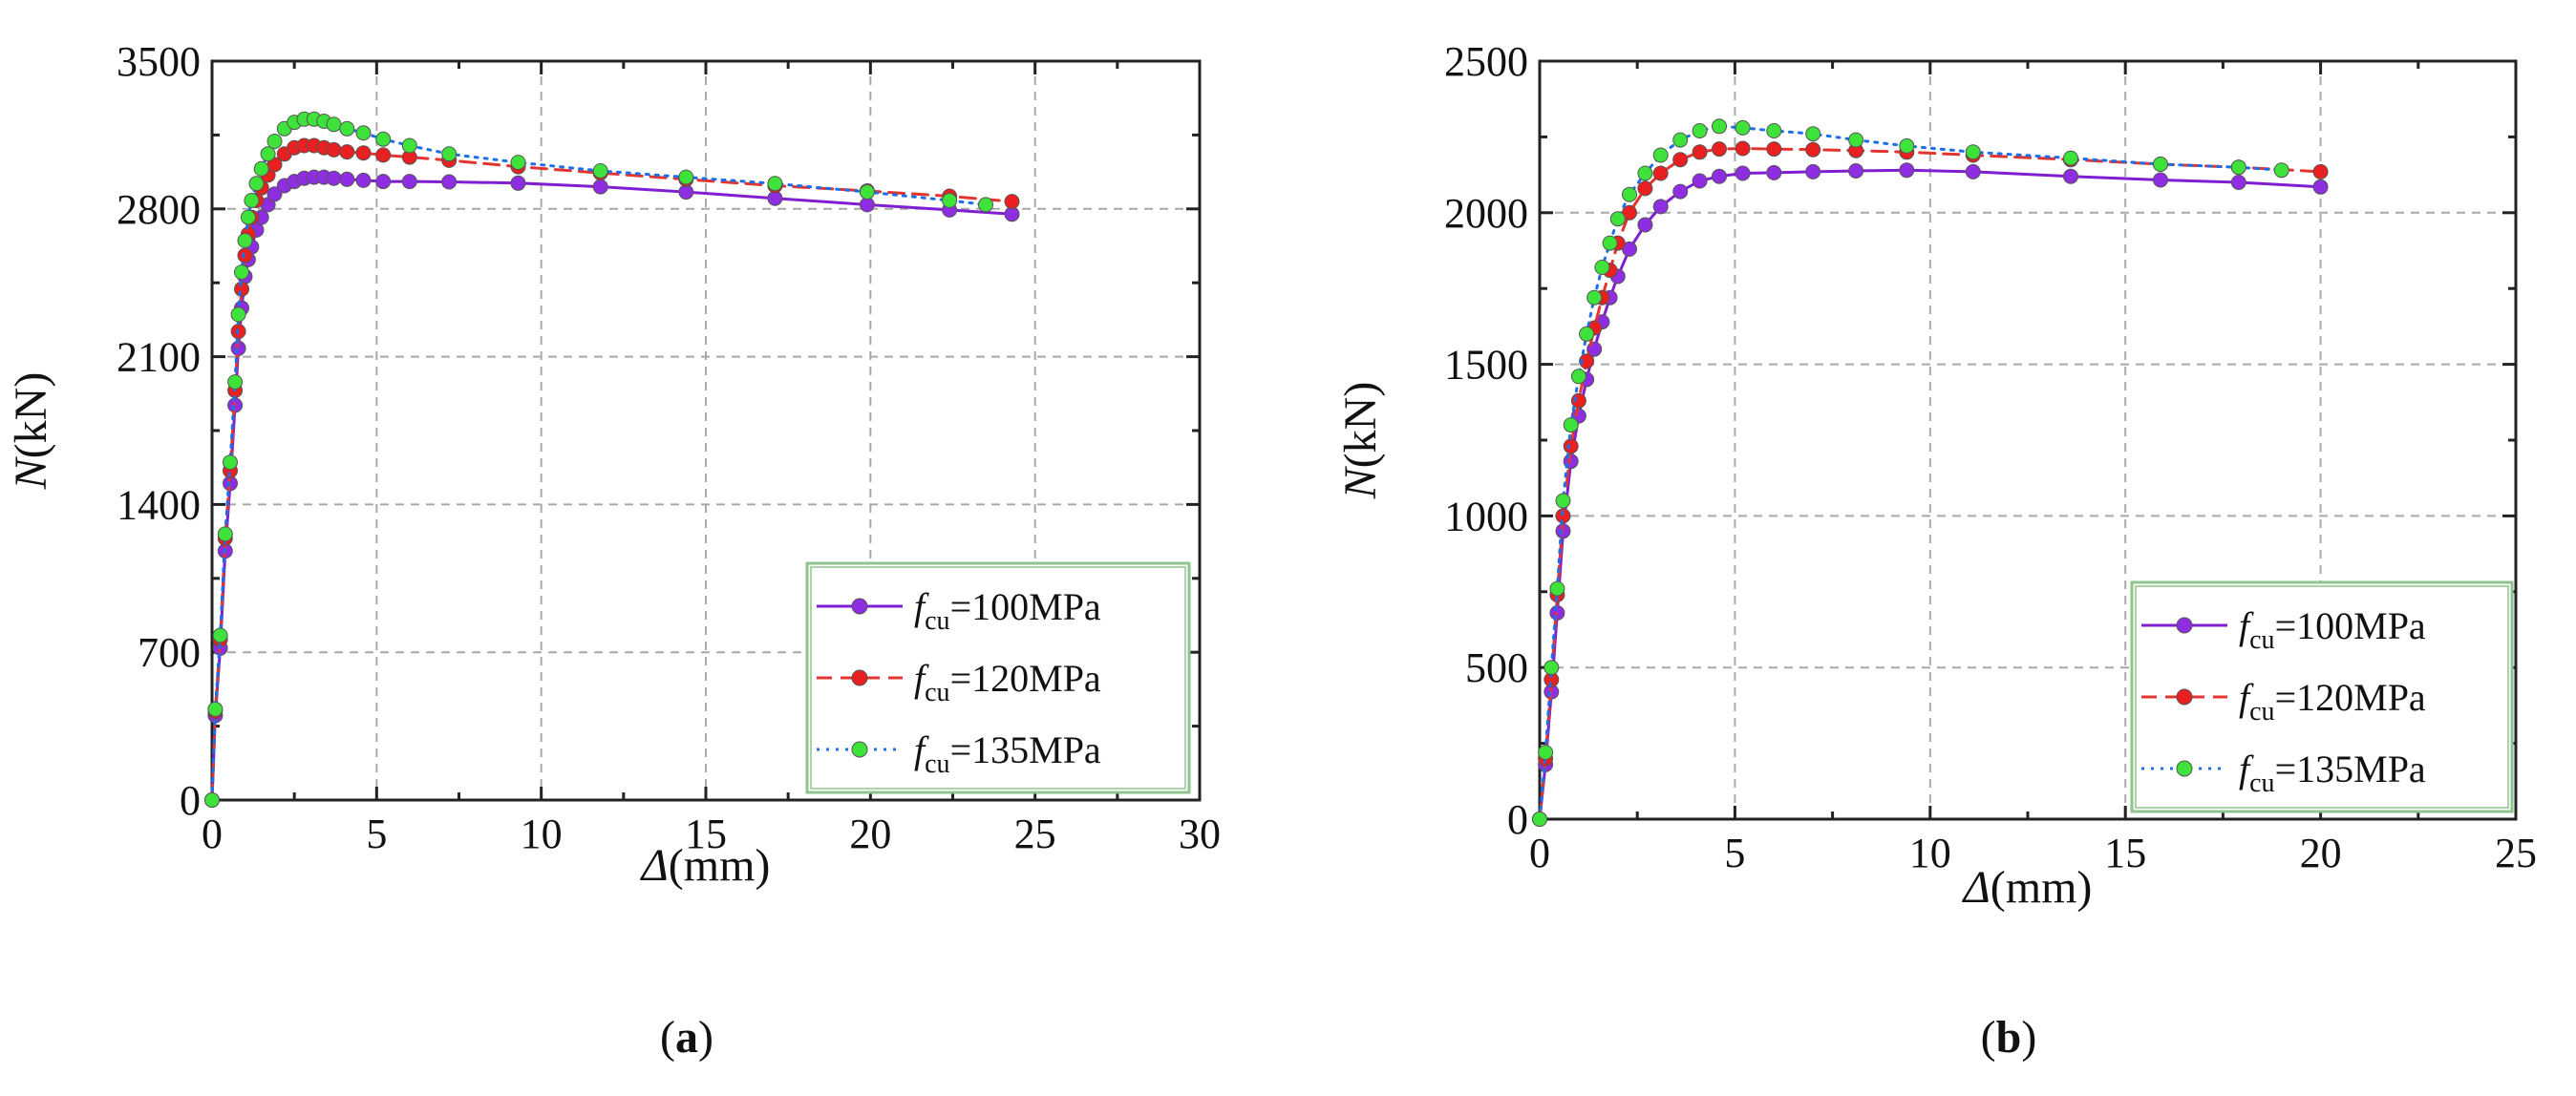  Describe the element at coordinates (2029, 1038) in the screenshot. I see `panel-label-close: )` at that location.